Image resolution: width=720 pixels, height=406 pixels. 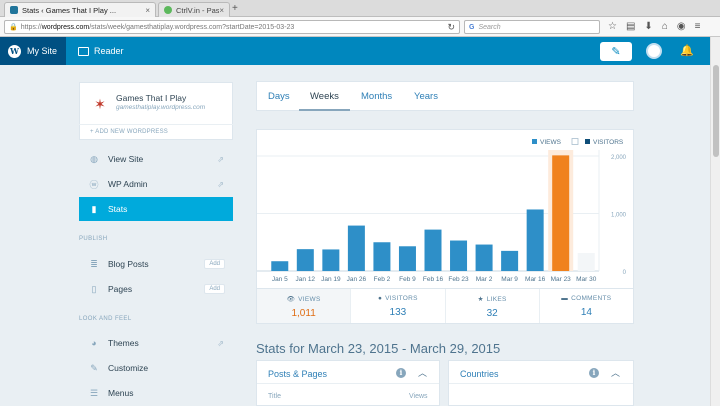 What do you see at coordinates (324, 96) in the screenshot?
I see `tab-weeks: Weeks` at bounding box center [324, 96].